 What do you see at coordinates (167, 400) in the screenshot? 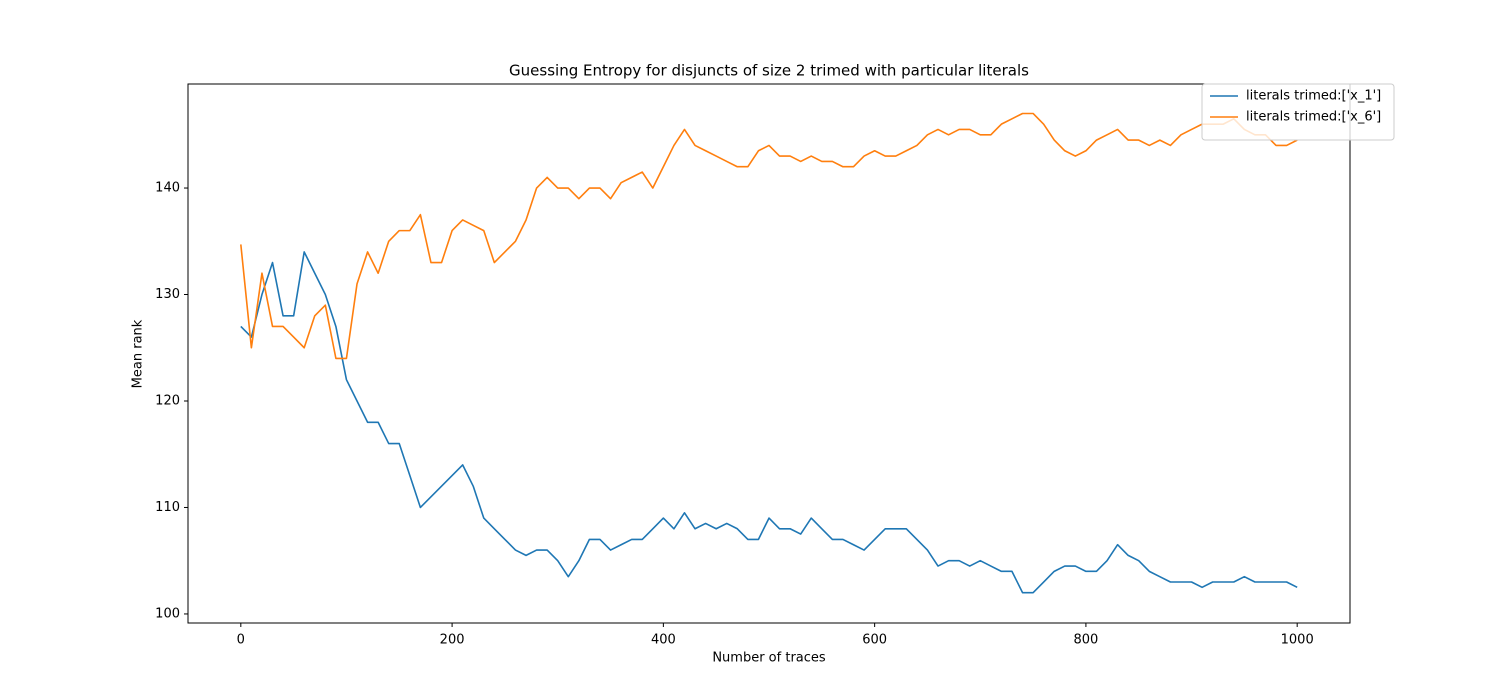
I see `y-tick-label: 120` at bounding box center [167, 400].